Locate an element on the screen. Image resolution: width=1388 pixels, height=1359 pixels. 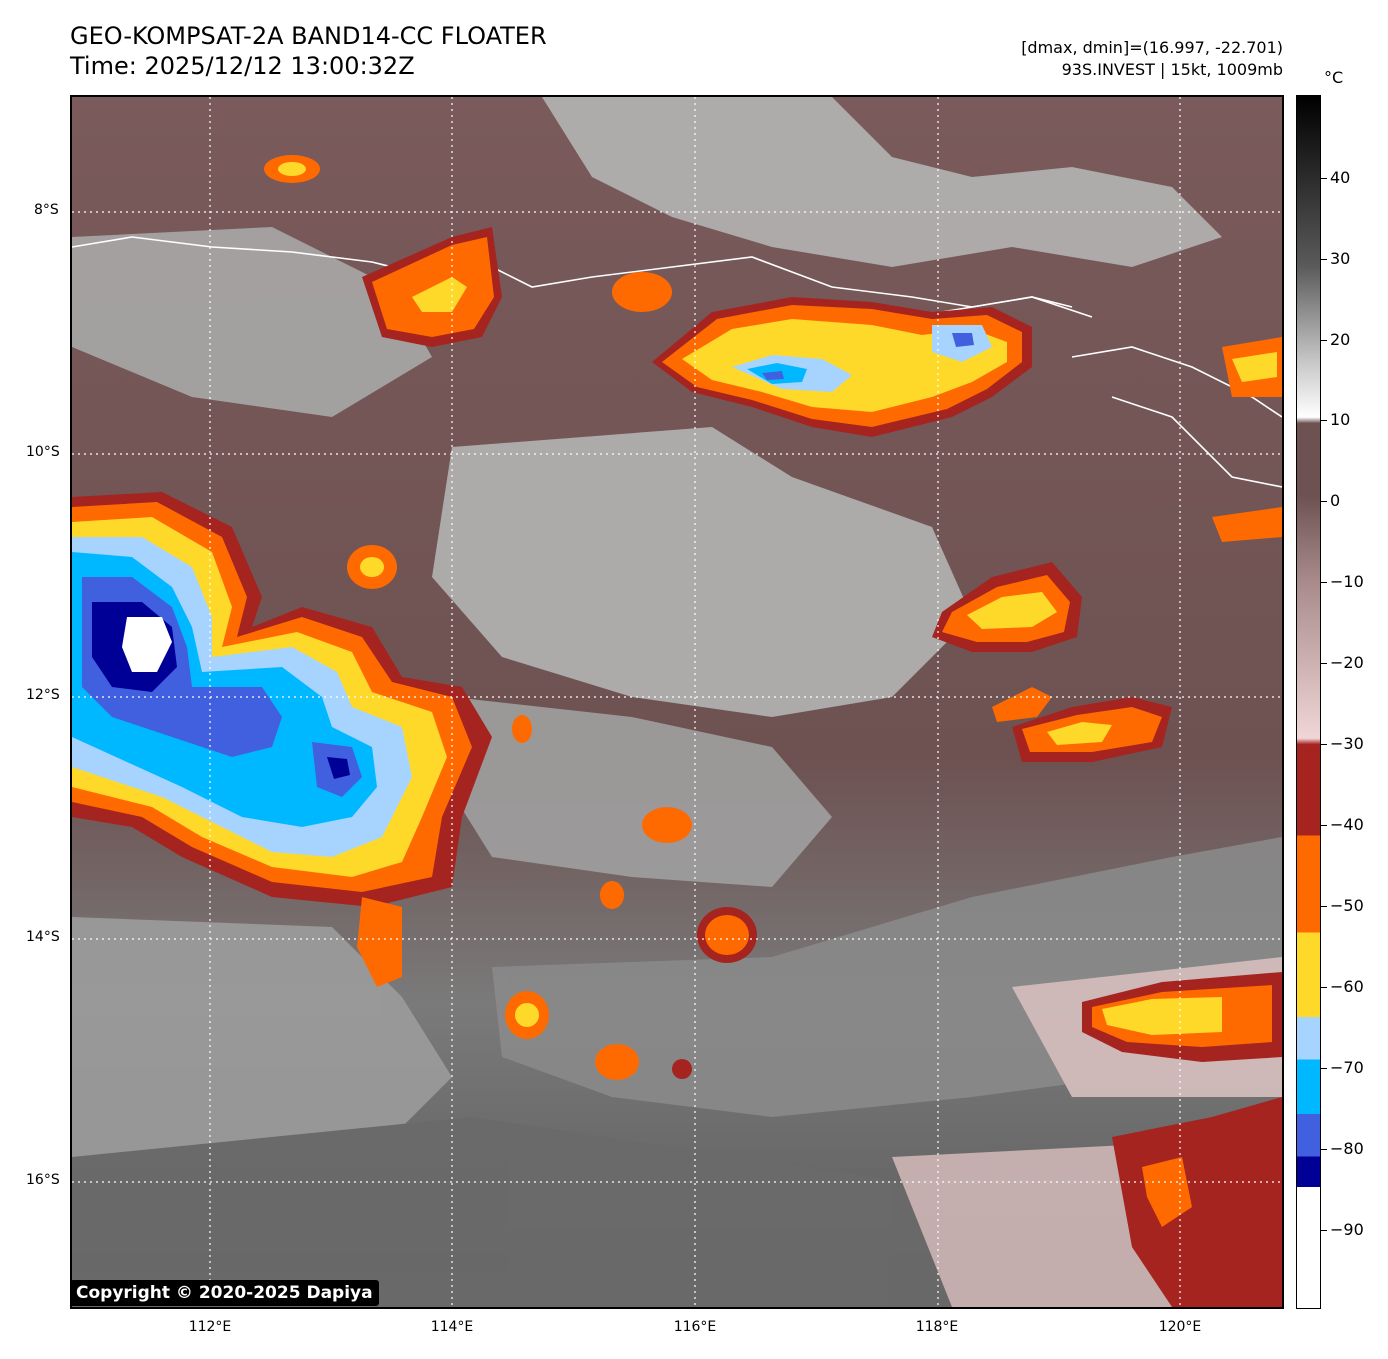
lon-label-116e: 116°E is located at coordinates (695, 1327).